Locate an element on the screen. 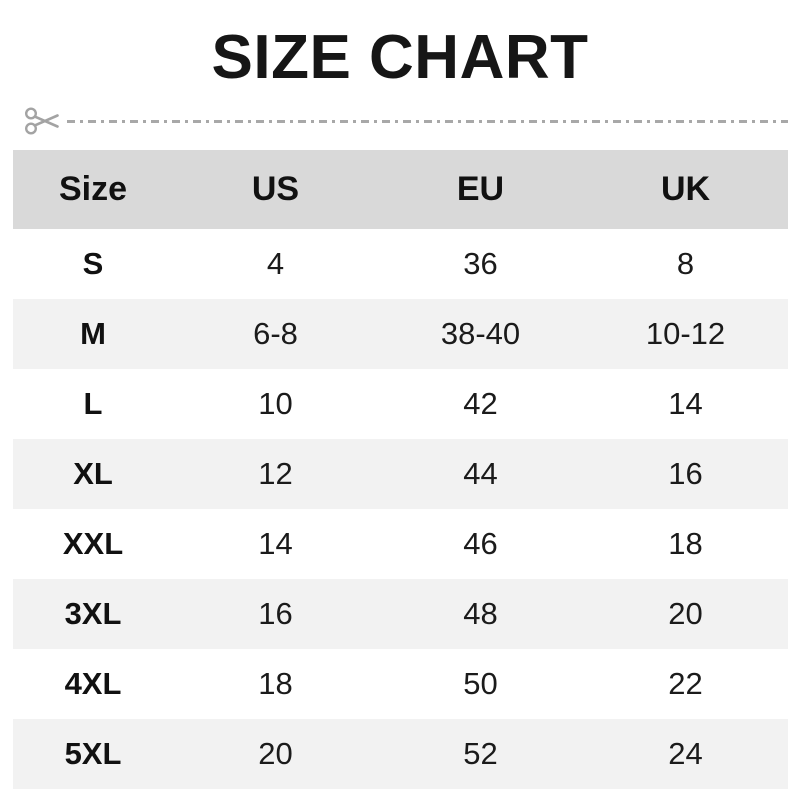 This screenshot has height=800, width=800. column-header-us: US is located at coordinates (275, 189).